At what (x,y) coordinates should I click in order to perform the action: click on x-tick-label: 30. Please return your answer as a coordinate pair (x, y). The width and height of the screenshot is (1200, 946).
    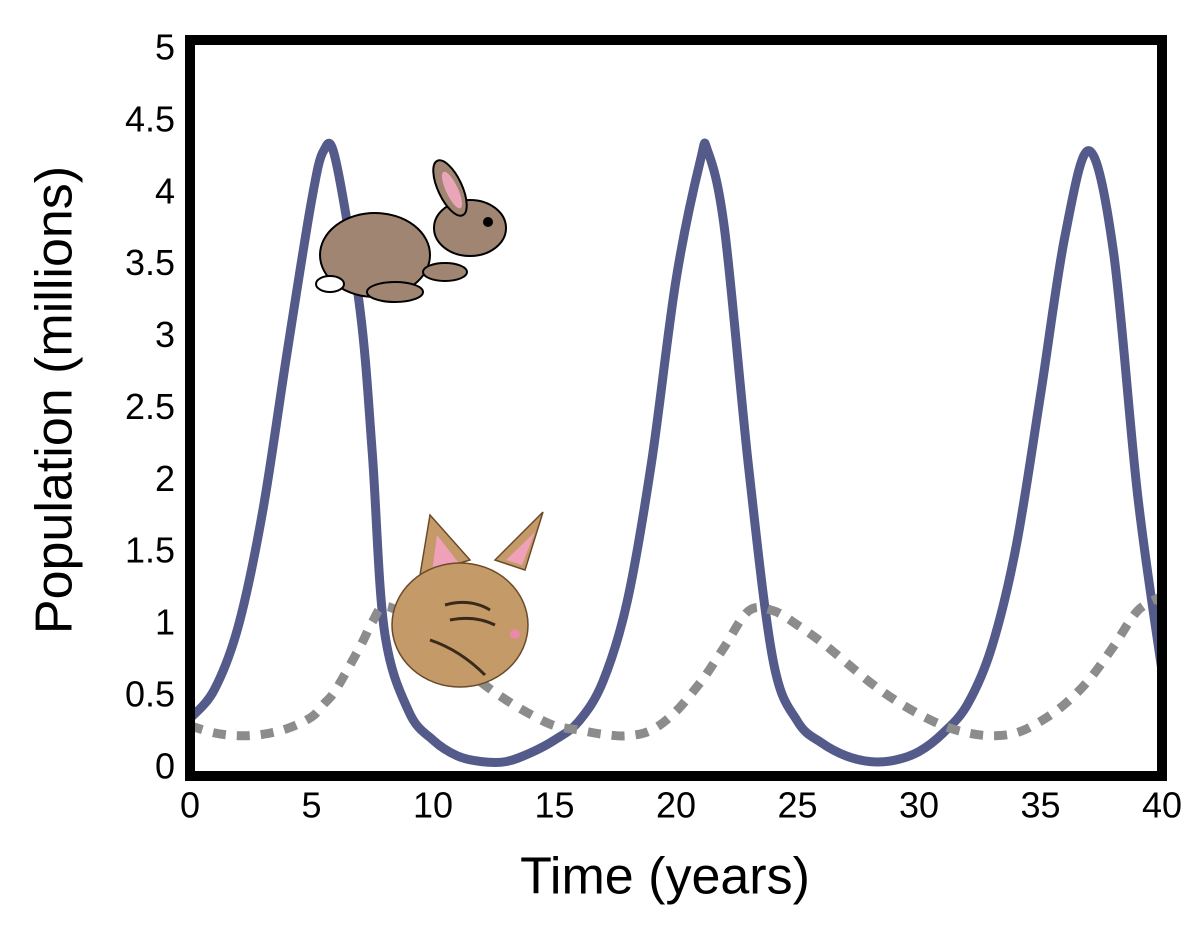
    Looking at the image, I should click on (919, 805).